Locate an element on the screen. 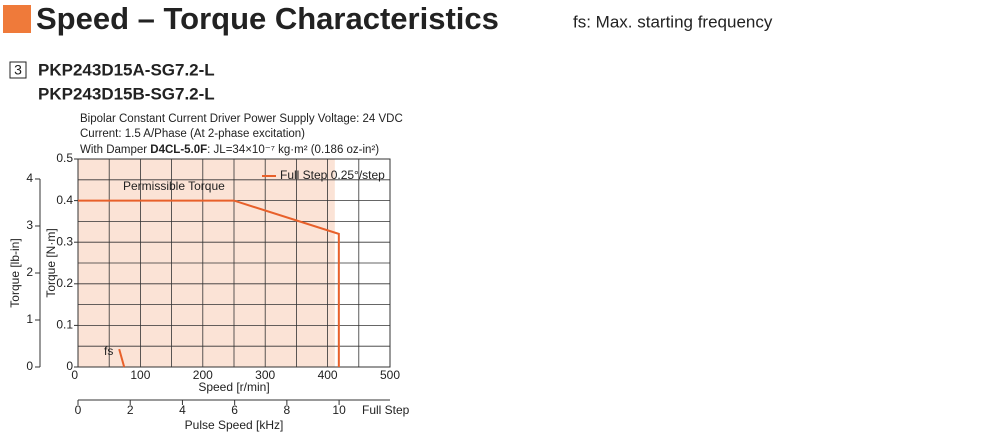  x2-tick-label: 2 is located at coordinates (130, 410).